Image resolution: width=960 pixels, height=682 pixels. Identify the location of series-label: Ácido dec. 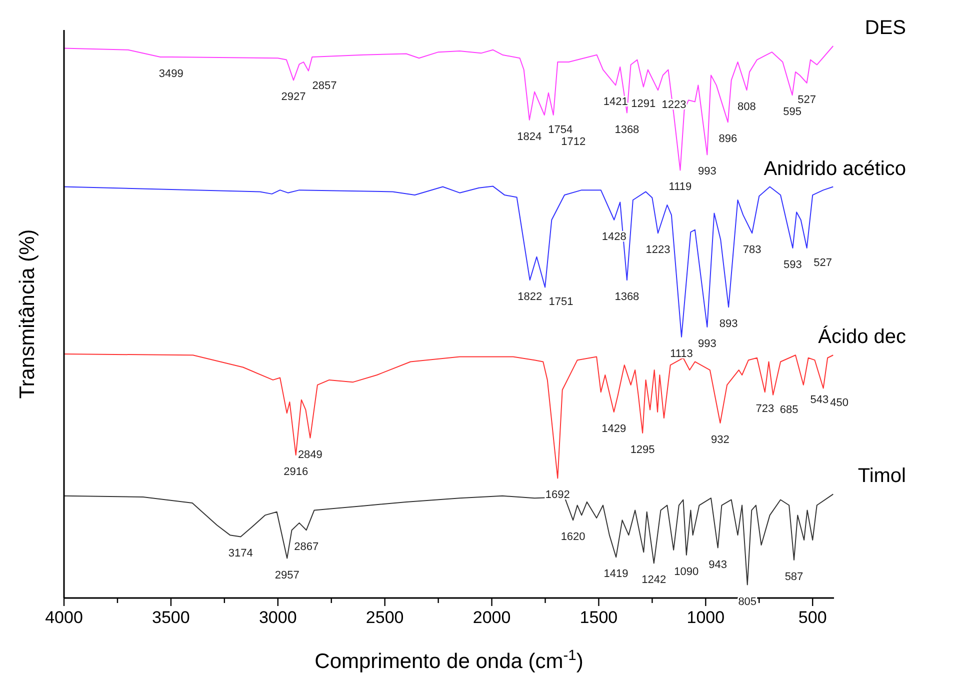
(862, 336).